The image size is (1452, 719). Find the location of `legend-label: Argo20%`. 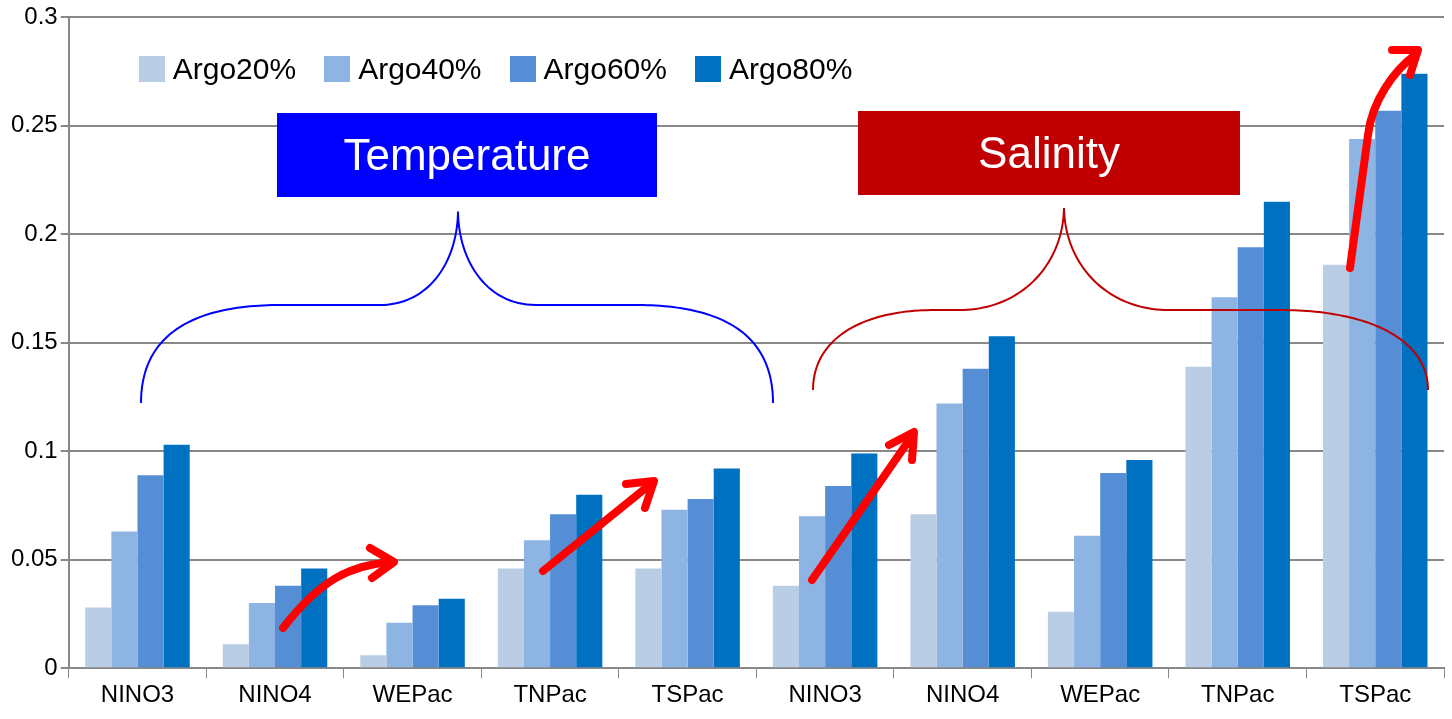

legend-label: Argo20% is located at coordinates (234, 69).